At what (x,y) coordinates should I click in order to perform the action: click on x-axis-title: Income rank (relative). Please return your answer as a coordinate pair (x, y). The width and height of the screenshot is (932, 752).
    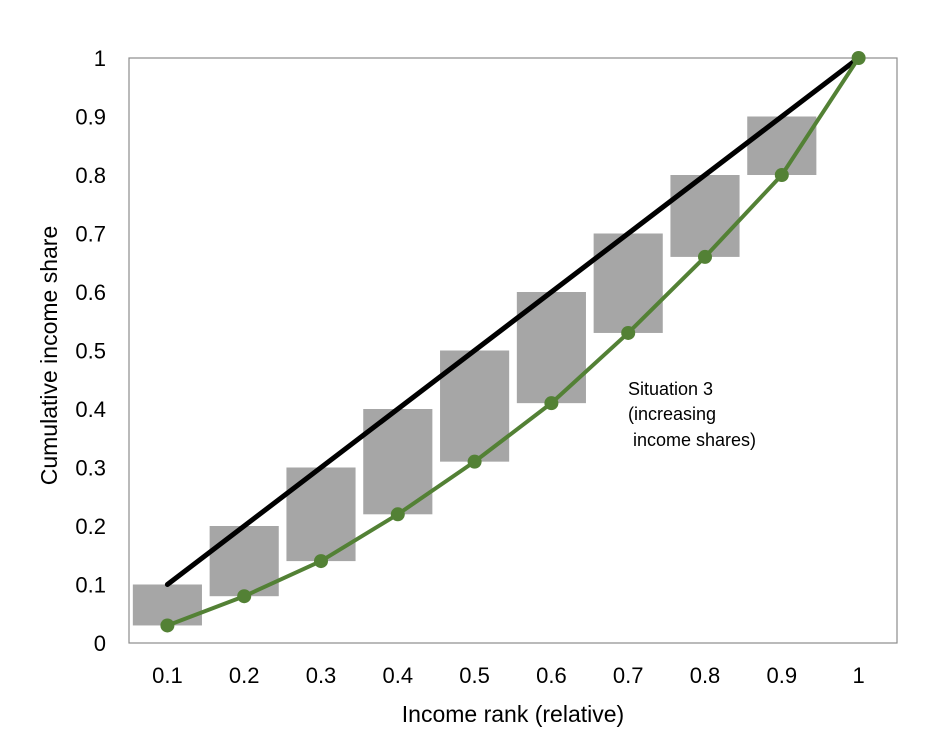
    Looking at the image, I should click on (513, 714).